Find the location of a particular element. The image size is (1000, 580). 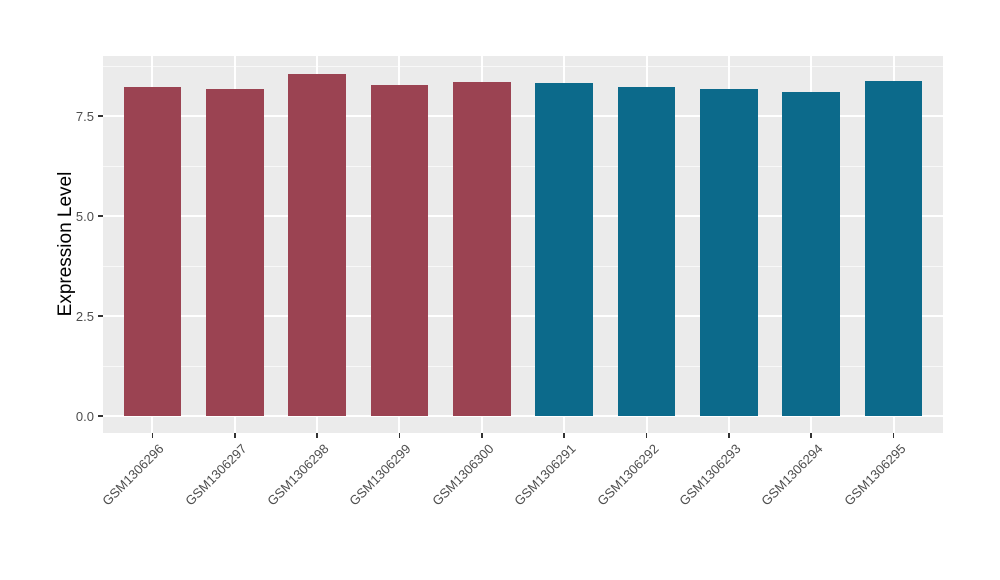

y-tick-label: 0.0 is located at coordinates (84, 416).